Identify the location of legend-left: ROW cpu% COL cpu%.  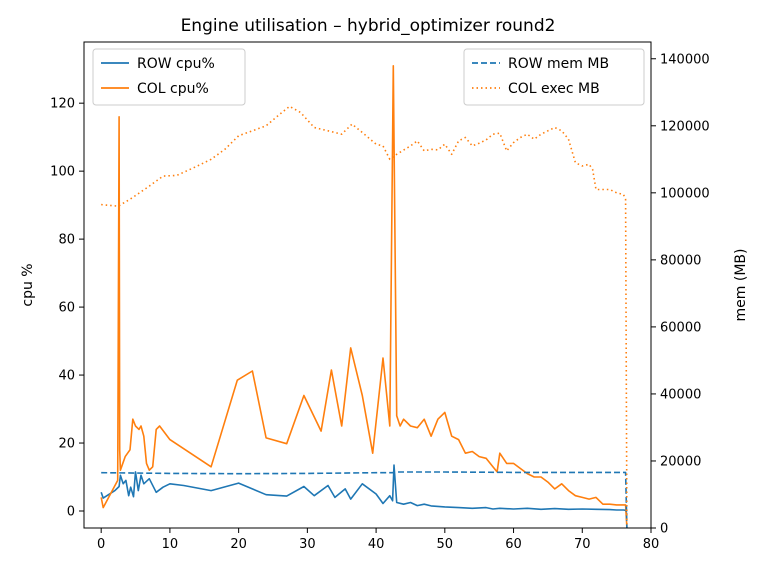
(169, 77).